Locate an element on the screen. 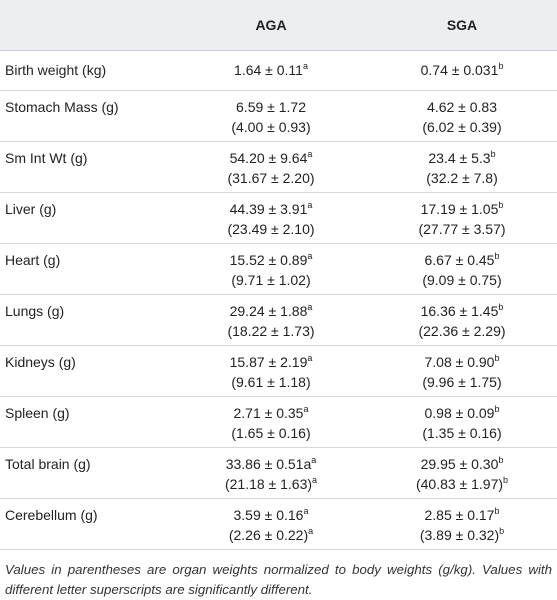 This screenshot has width=557, height=600. value-cell: 17.19 ± 1.05b (27.77 ± 3.57) is located at coordinates (462, 218).